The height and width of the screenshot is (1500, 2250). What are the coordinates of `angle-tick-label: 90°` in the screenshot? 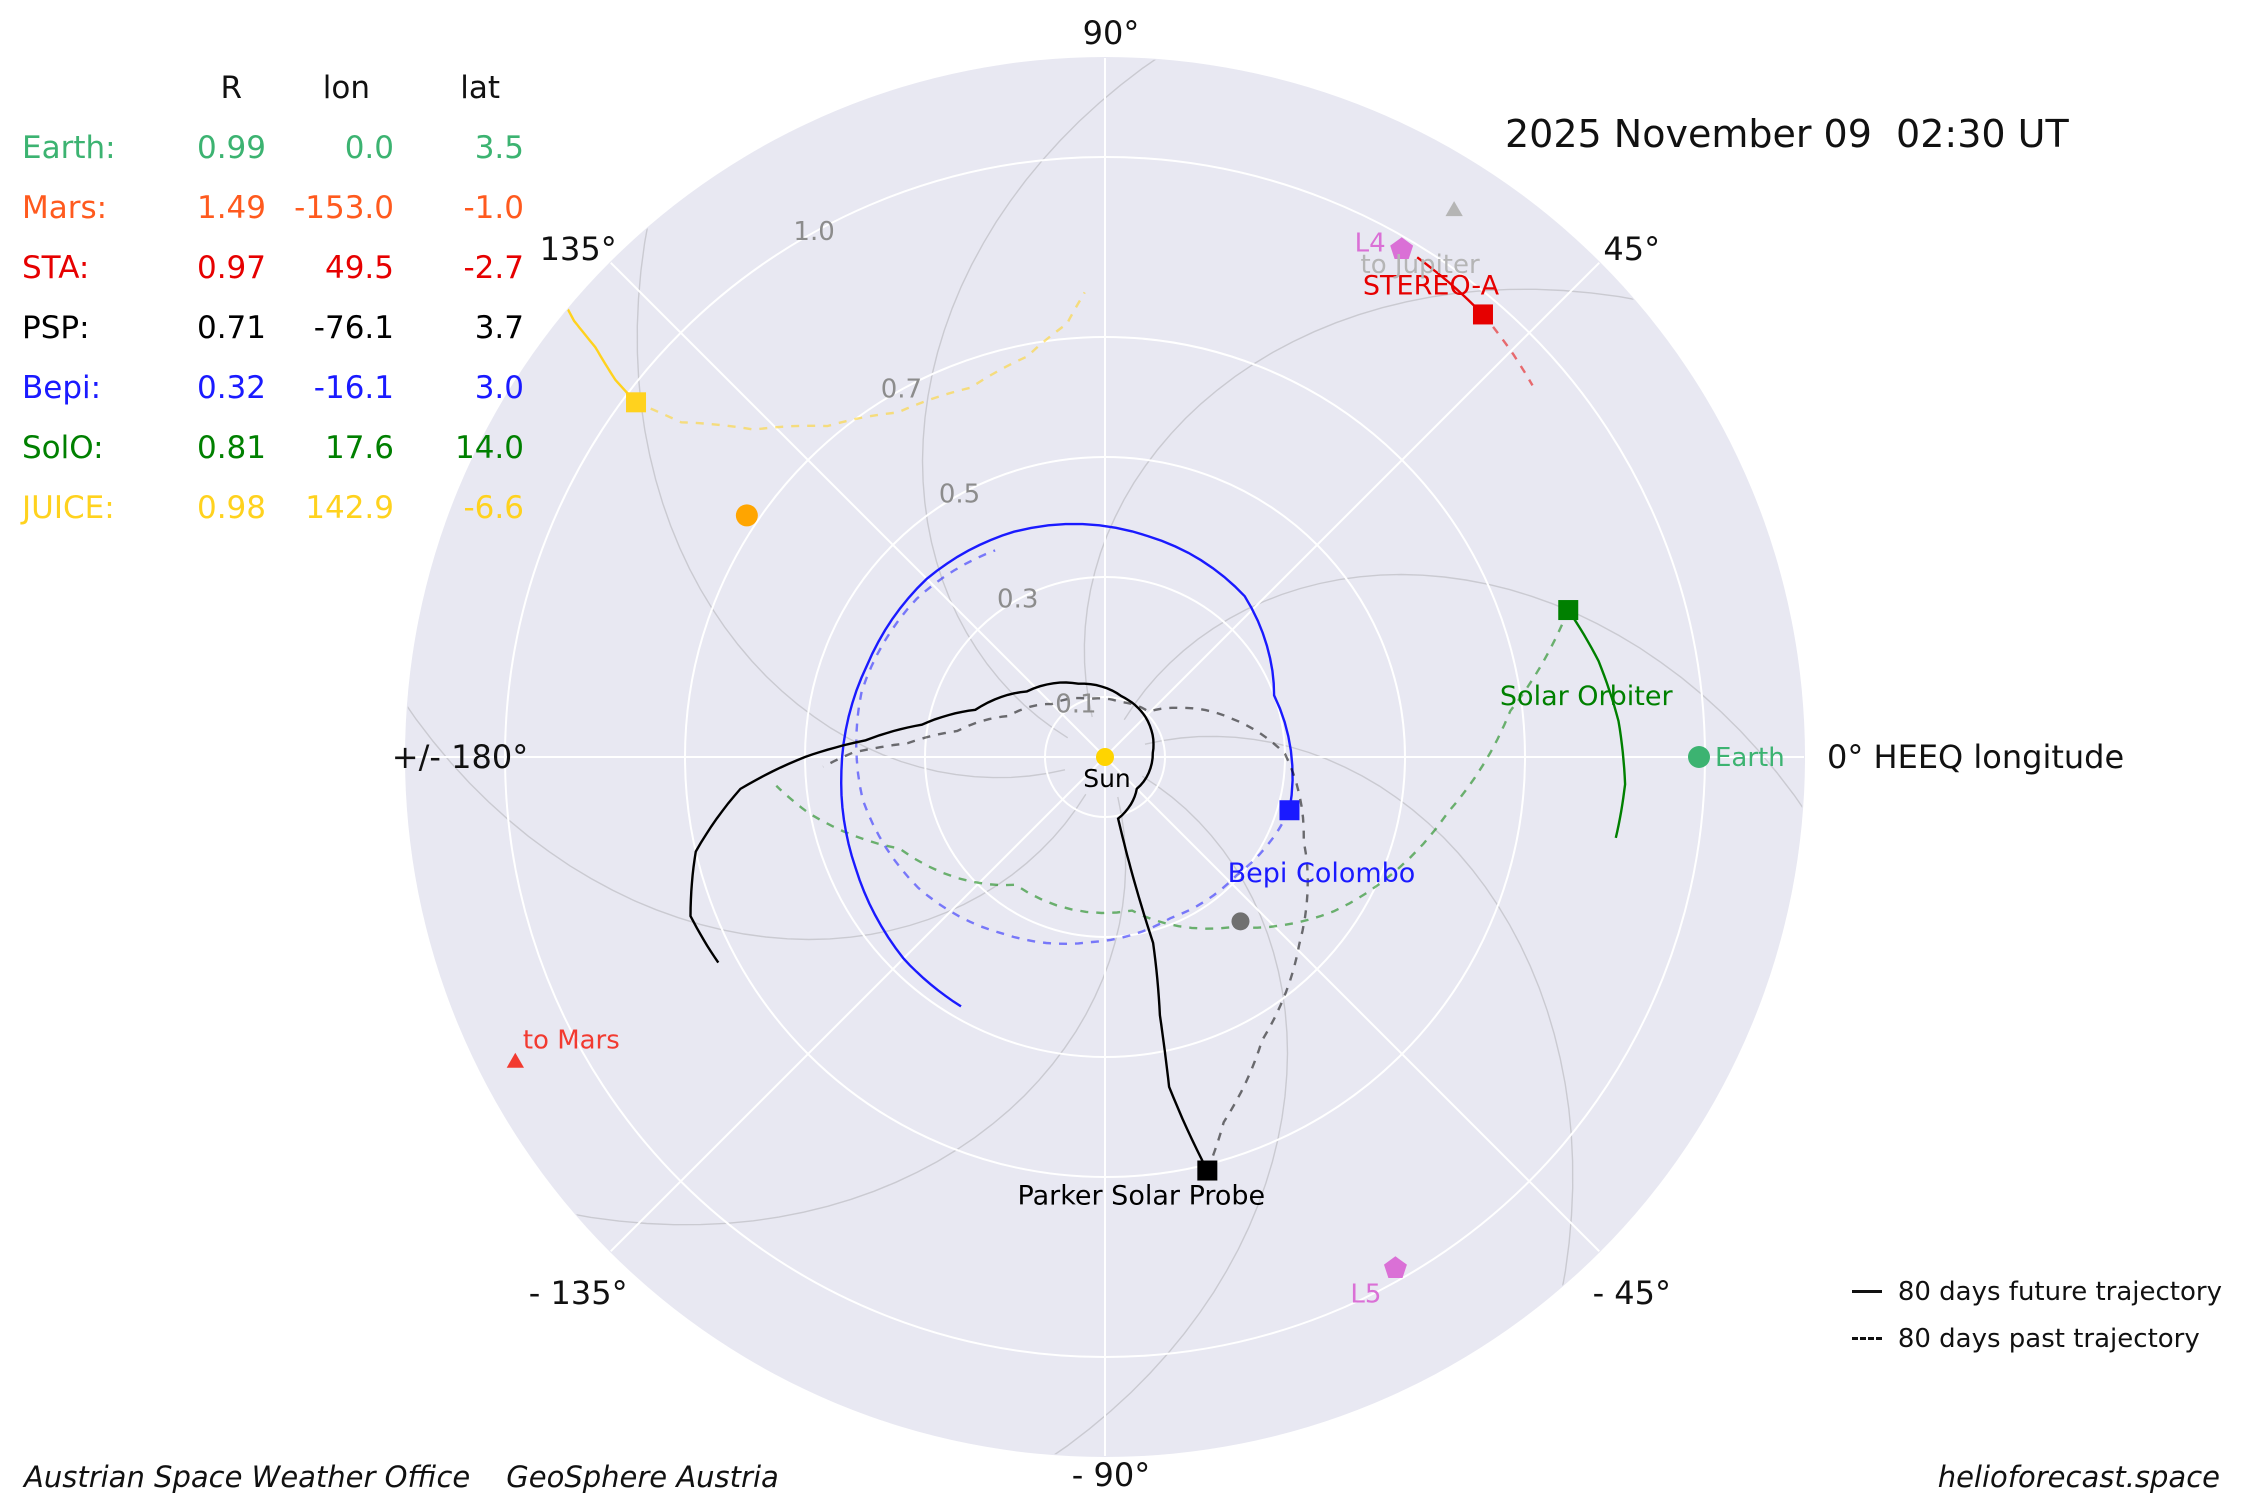 It's located at (1111, 33).